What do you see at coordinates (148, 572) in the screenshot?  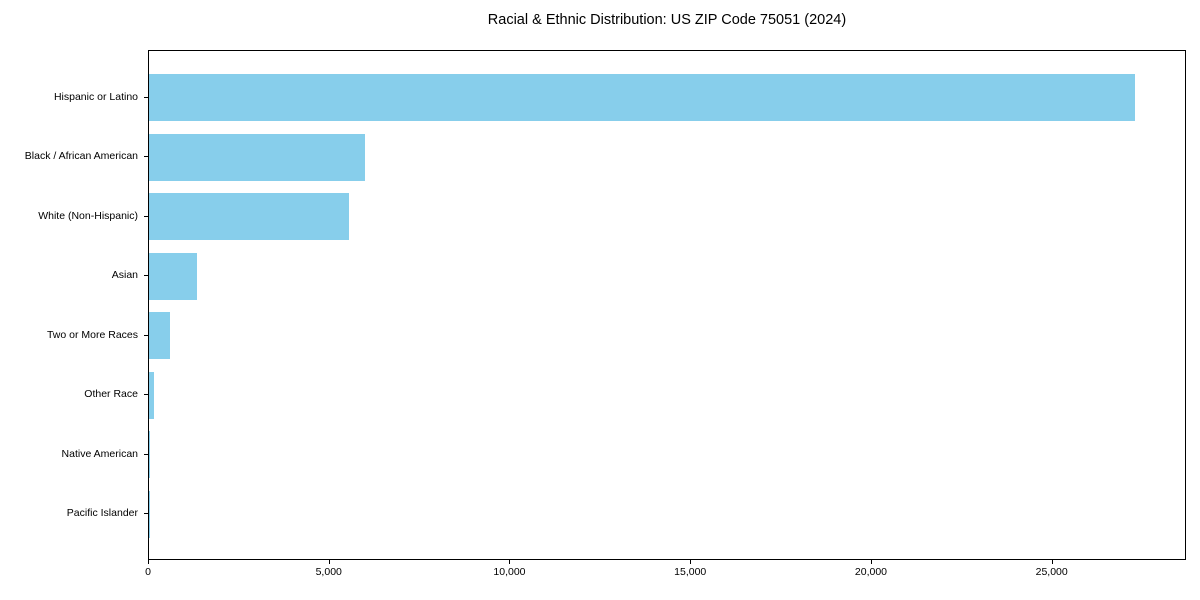 I see `x-tick-label: 0` at bounding box center [148, 572].